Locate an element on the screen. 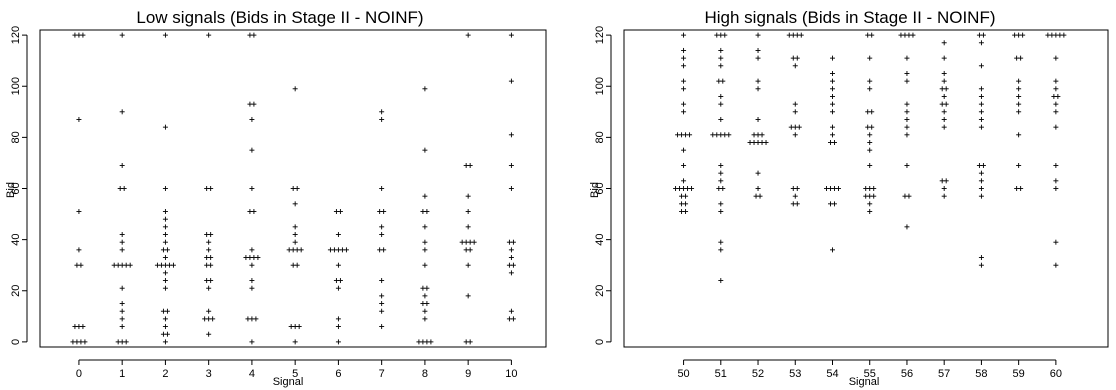 Image resolution: width=1116 pixels, height=390 pixels. x-tick-label: 50 is located at coordinates (683, 374).